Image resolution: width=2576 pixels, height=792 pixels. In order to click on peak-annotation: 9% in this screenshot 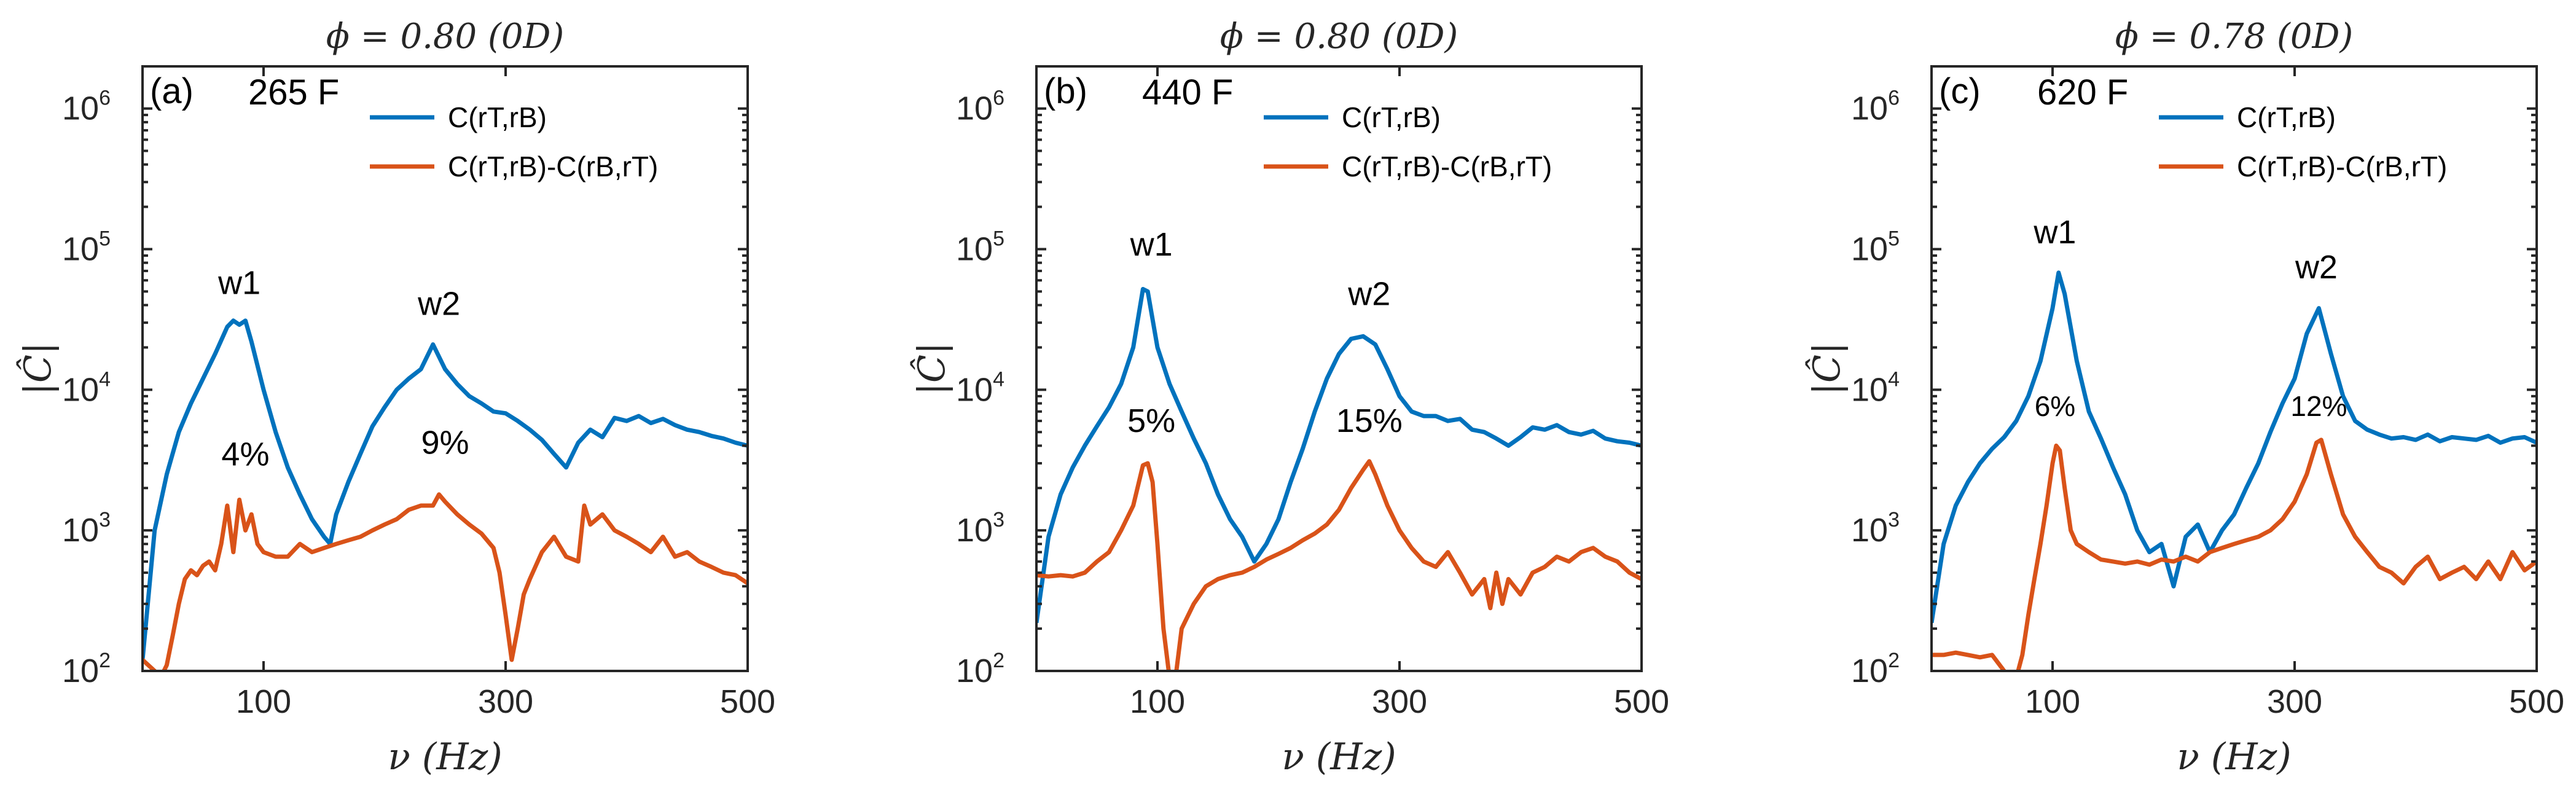, I will do `click(445, 443)`.